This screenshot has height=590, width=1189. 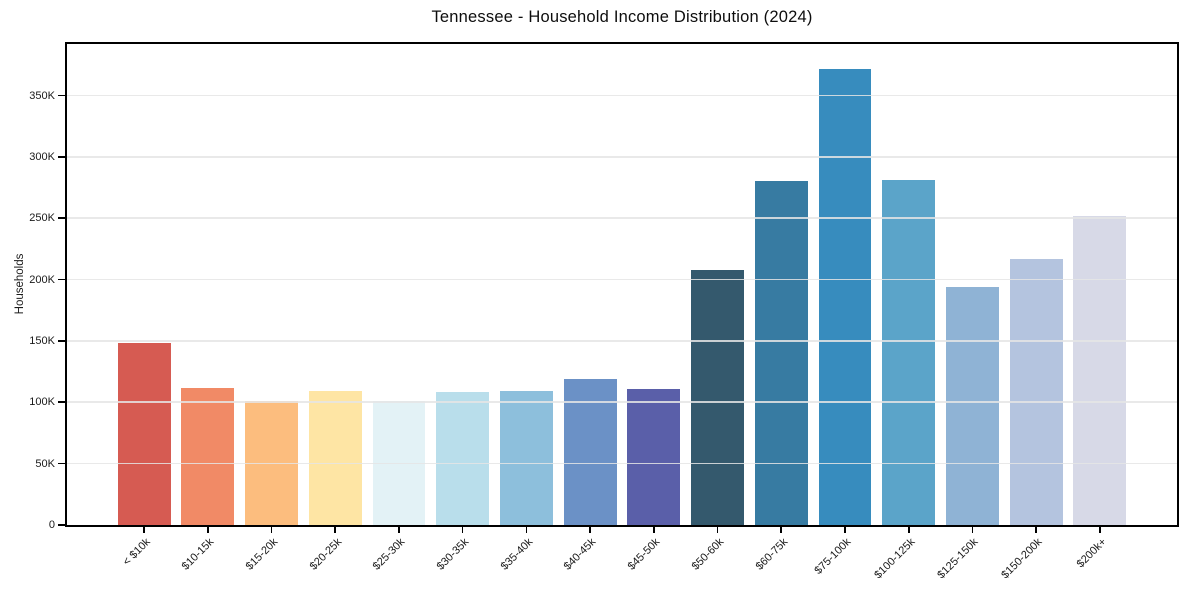 What do you see at coordinates (781, 353) in the screenshot?
I see `bar-60-75k` at bounding box center [781, 353].